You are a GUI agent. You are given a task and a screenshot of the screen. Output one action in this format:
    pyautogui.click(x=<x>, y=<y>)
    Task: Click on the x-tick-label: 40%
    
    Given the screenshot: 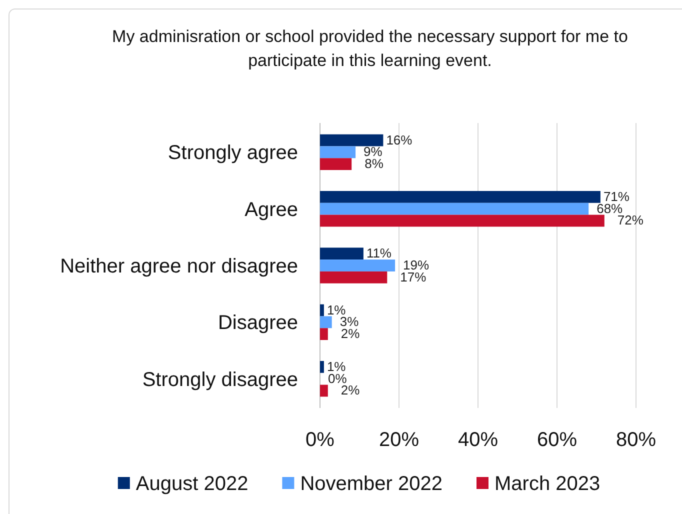 What is the action you would take?
    pyautogui.click(x=478, y=440)
    